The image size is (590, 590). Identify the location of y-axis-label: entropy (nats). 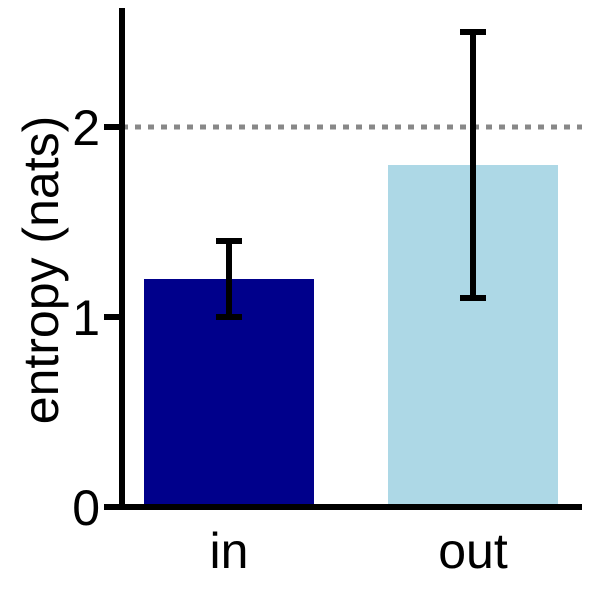
(41, 270).